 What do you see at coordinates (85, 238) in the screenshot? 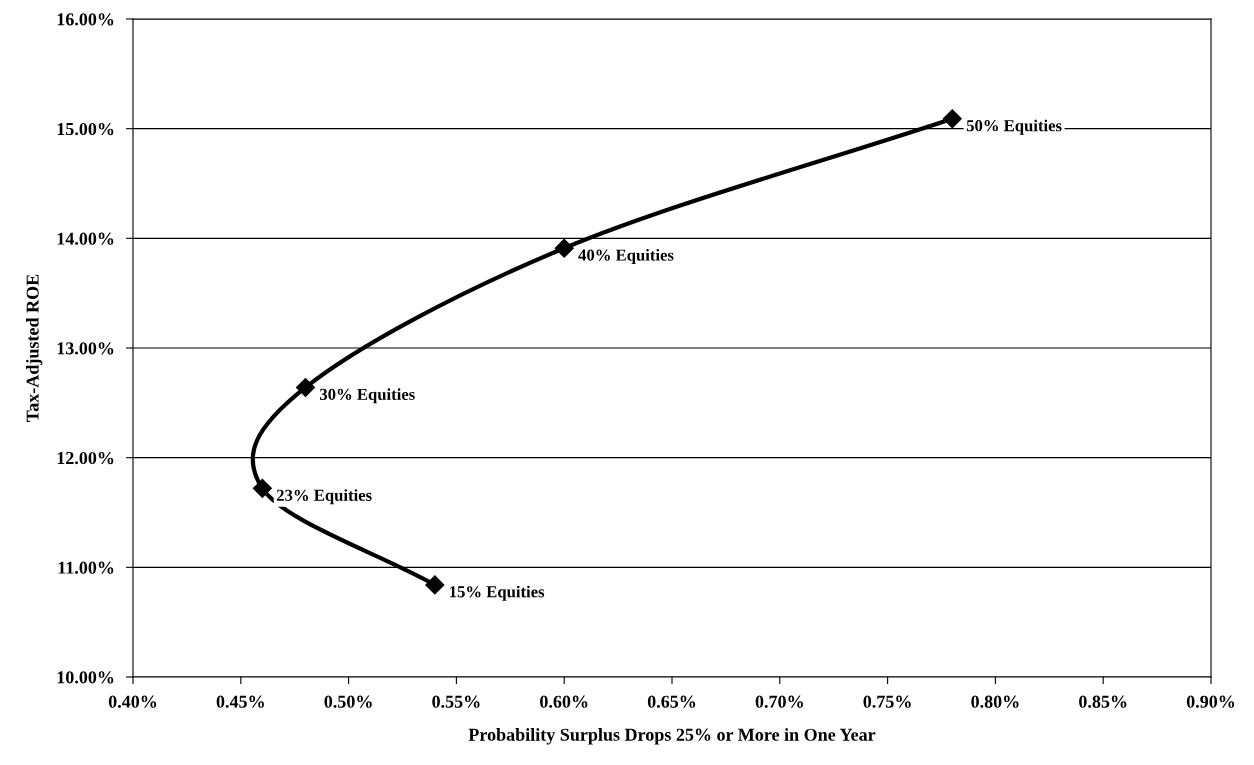
I see `y-tick-label: 14.00%` at bounding box center [85, 238].